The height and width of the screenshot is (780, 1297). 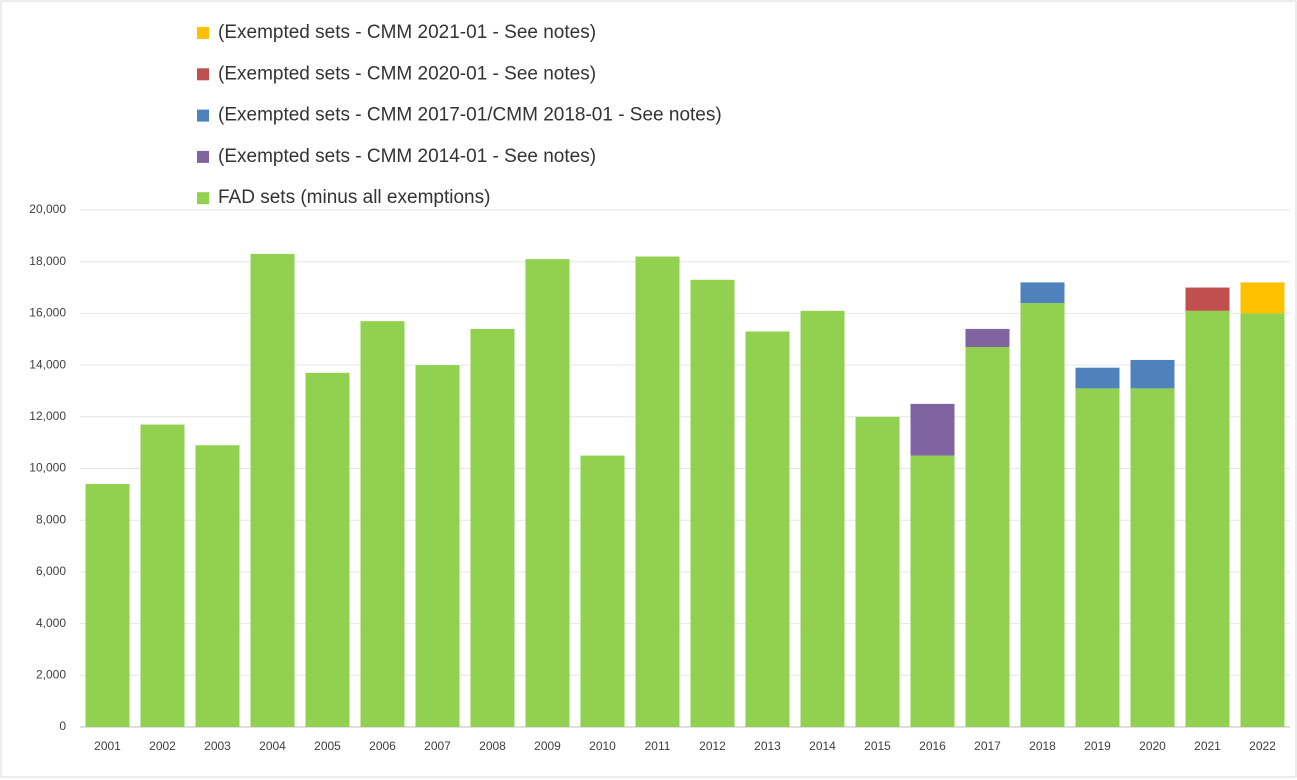 What do you see at coordinates (51, 674) in the screenshot?
I see `y-tick-label: 2,000` at bounding box center [51, 674].